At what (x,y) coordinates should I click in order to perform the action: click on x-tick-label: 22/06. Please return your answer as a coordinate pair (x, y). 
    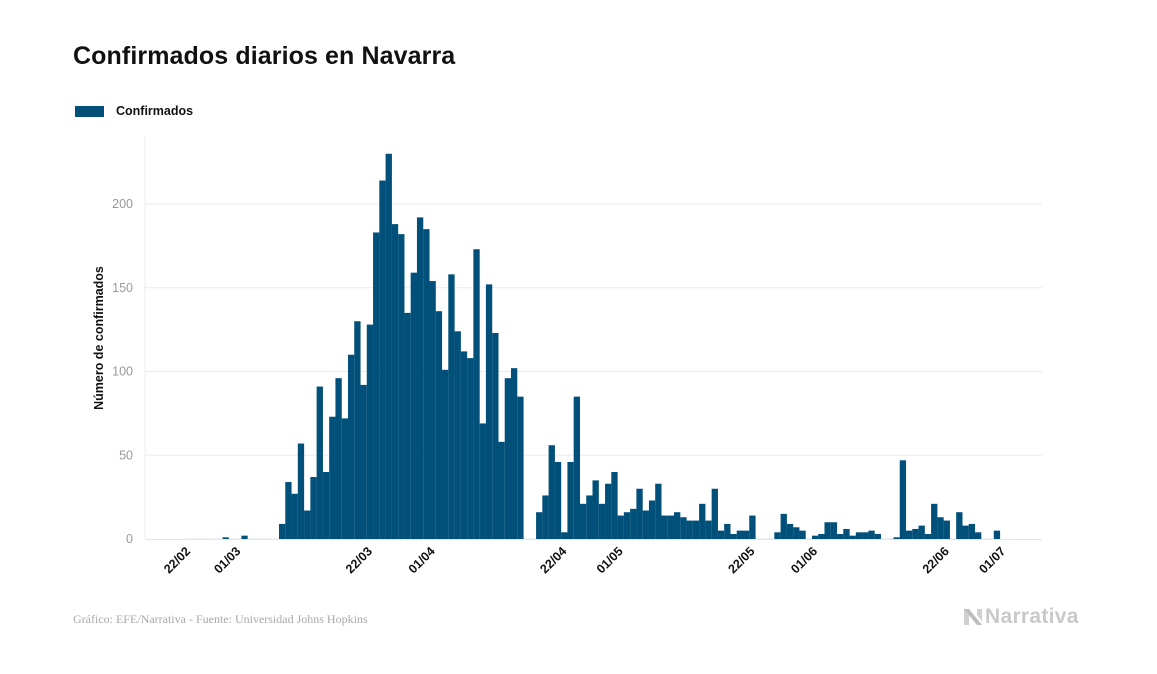
    Looking at the image, I should click on (936, 560).